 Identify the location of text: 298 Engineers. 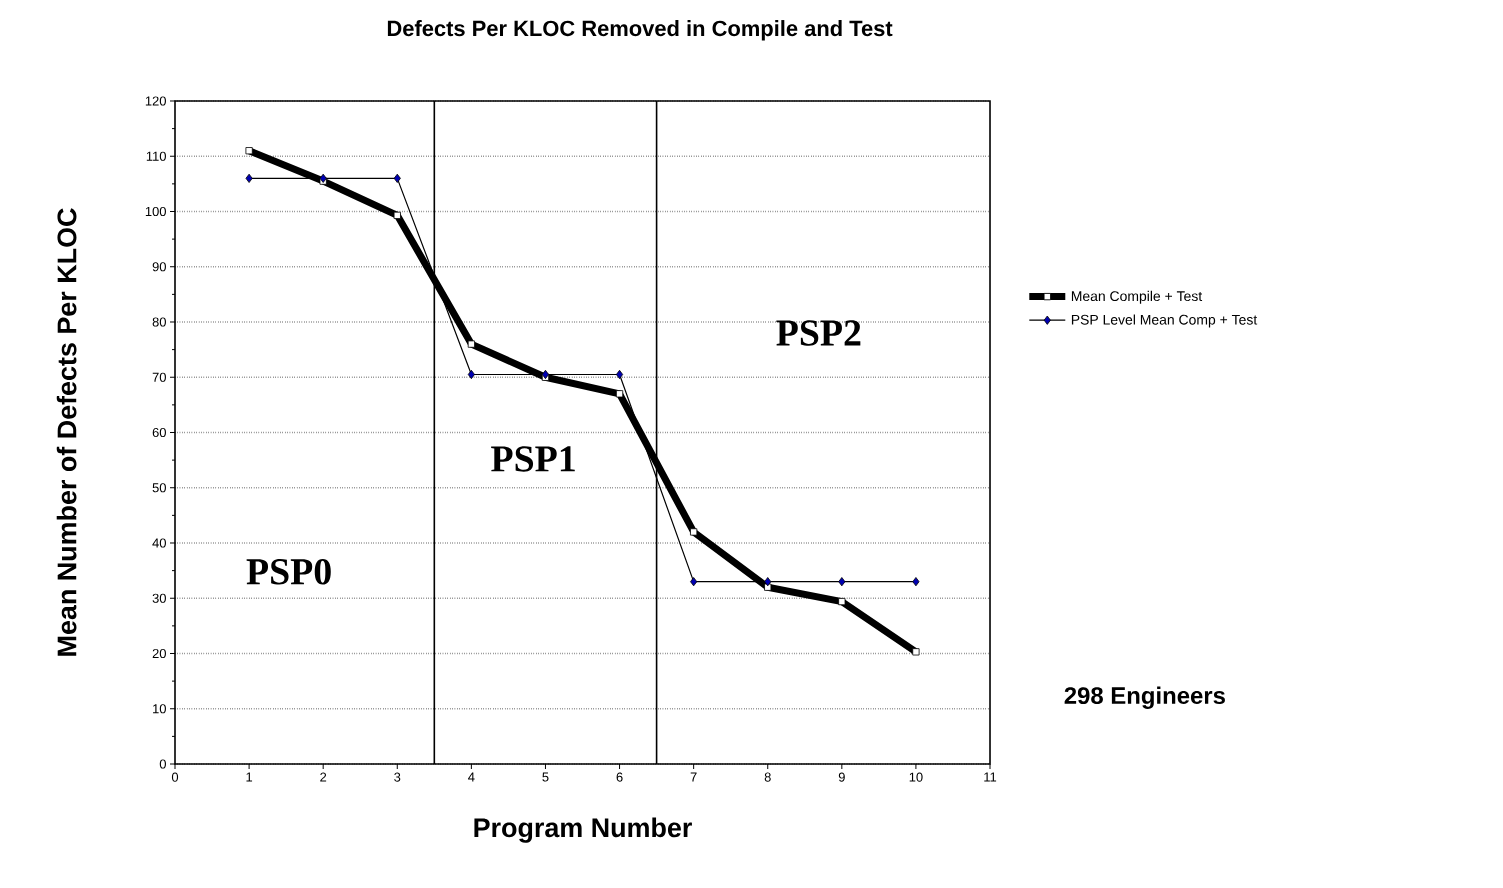
(1144, 697).